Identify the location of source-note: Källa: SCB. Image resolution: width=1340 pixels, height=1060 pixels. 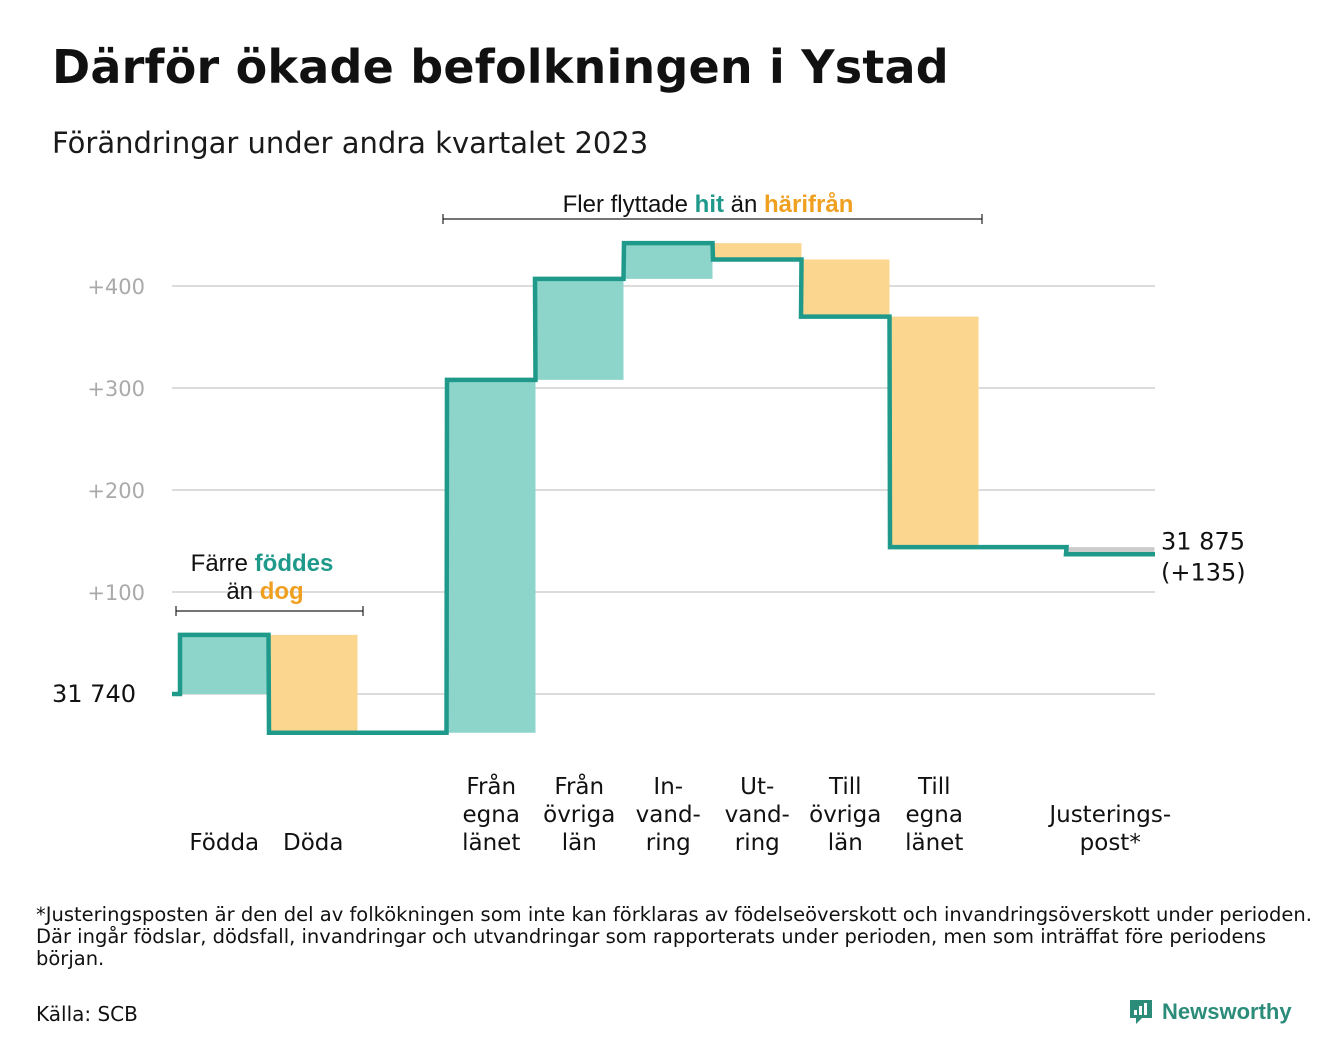
(87, 1014).